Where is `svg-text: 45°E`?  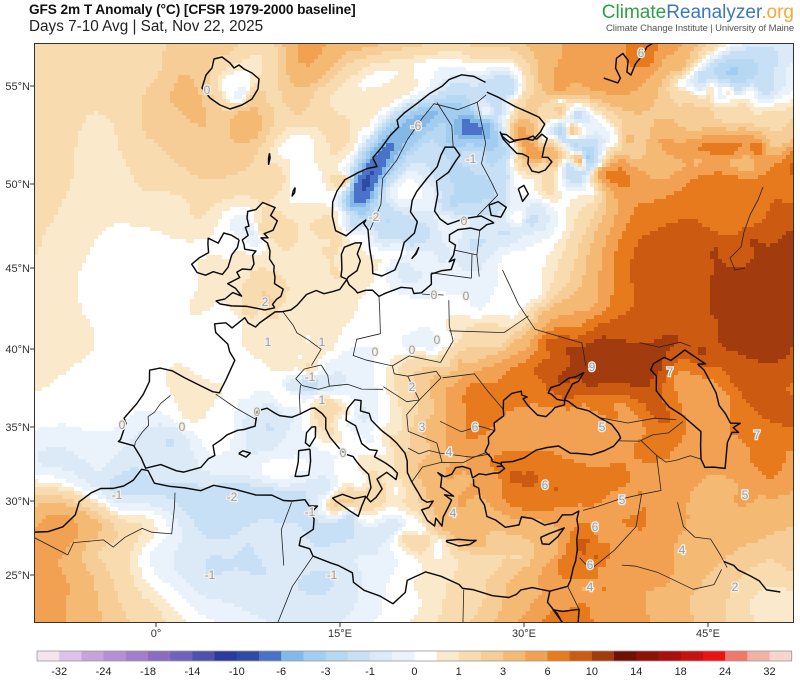 svg-text: 45°E is located at coordinates (708, 634).